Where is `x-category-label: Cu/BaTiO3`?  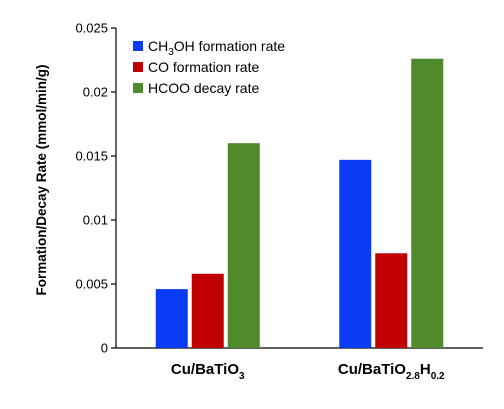 x-category-label: Cu/BaTiO3 is located at coordinates (208, 371).